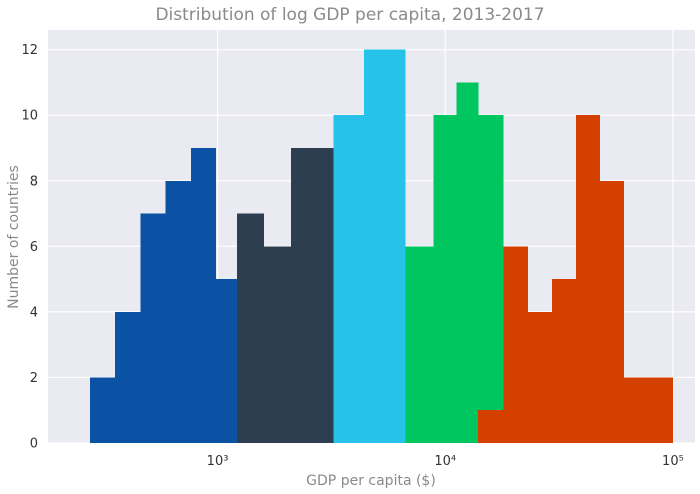 The width and height of the screenshot is (700, 494). What do you see at coordinates (34, 378) in the screenshot?
I see `y-tick-label: 2` at bounding box center [34, 378].